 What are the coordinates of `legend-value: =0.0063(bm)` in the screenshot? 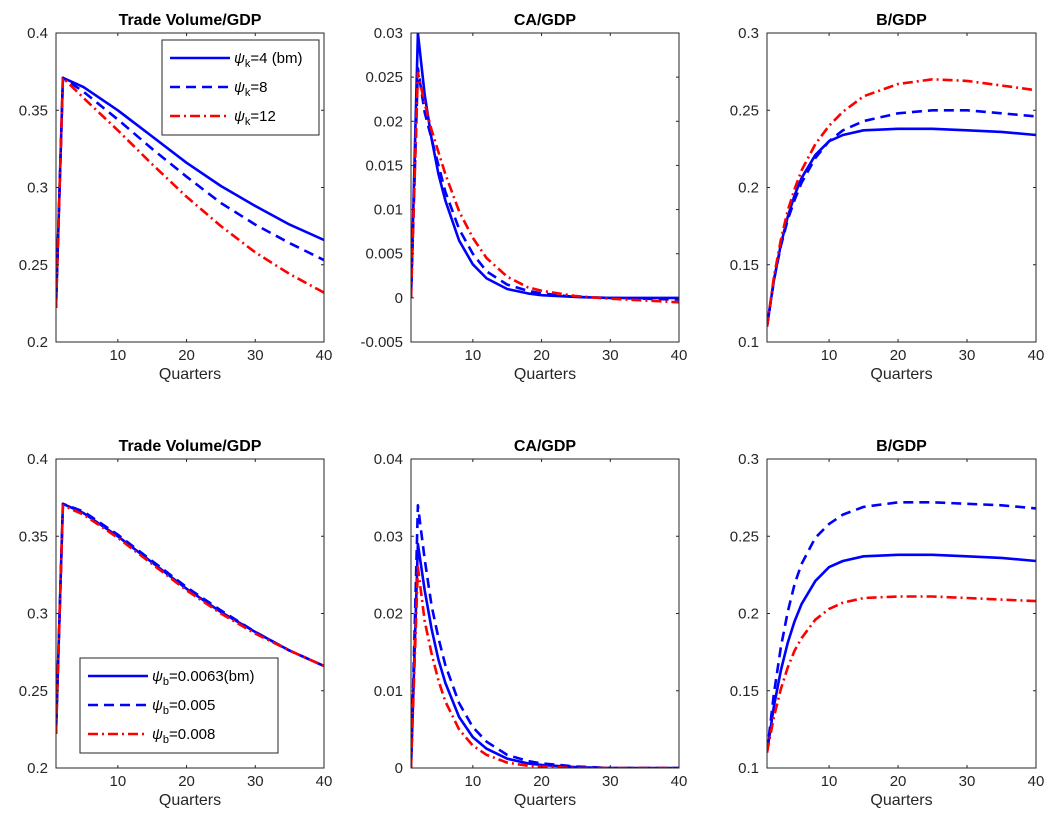 It's located at (211, 676).